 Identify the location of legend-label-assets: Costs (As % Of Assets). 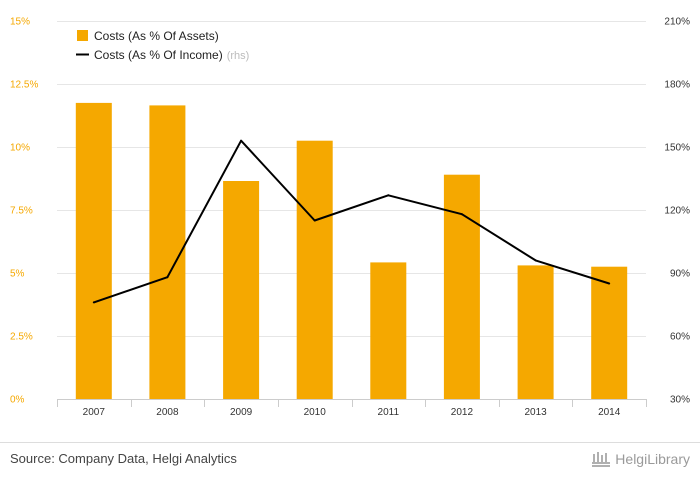
(156, 36).